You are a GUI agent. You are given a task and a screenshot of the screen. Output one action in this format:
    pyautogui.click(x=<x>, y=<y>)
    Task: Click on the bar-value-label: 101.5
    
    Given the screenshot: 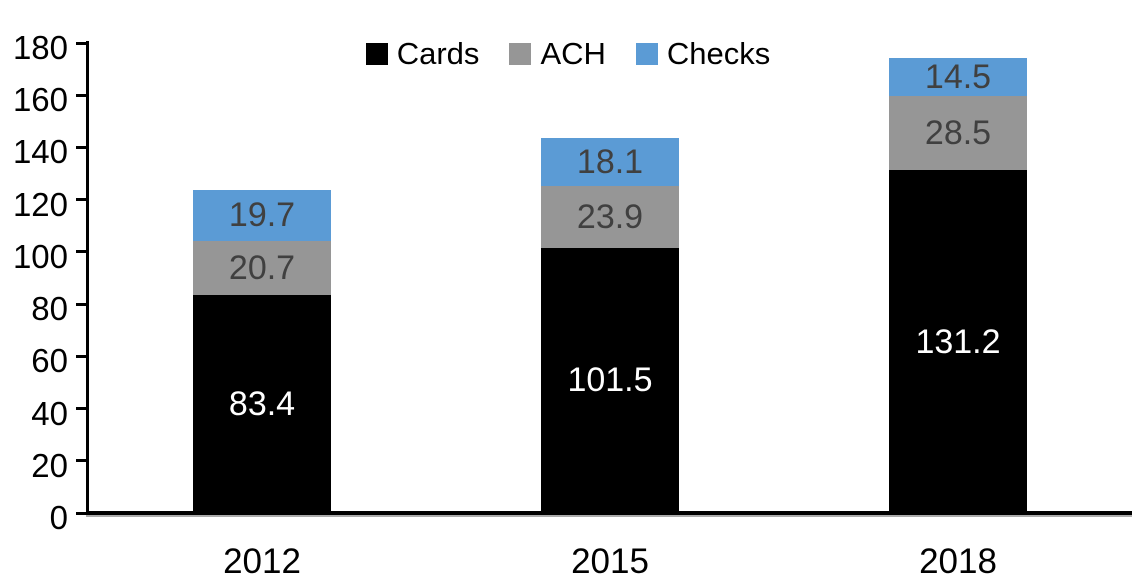 What is the action you would take?
    pyautogui.click(x=610, y=380)
    